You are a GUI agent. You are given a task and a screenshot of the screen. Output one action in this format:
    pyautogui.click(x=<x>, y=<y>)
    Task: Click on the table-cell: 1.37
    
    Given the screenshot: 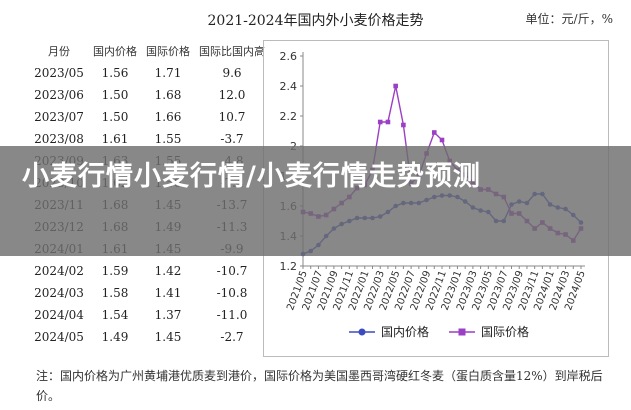 What is the action you would take?
    pyautogui.click(x=168, y=315)
    